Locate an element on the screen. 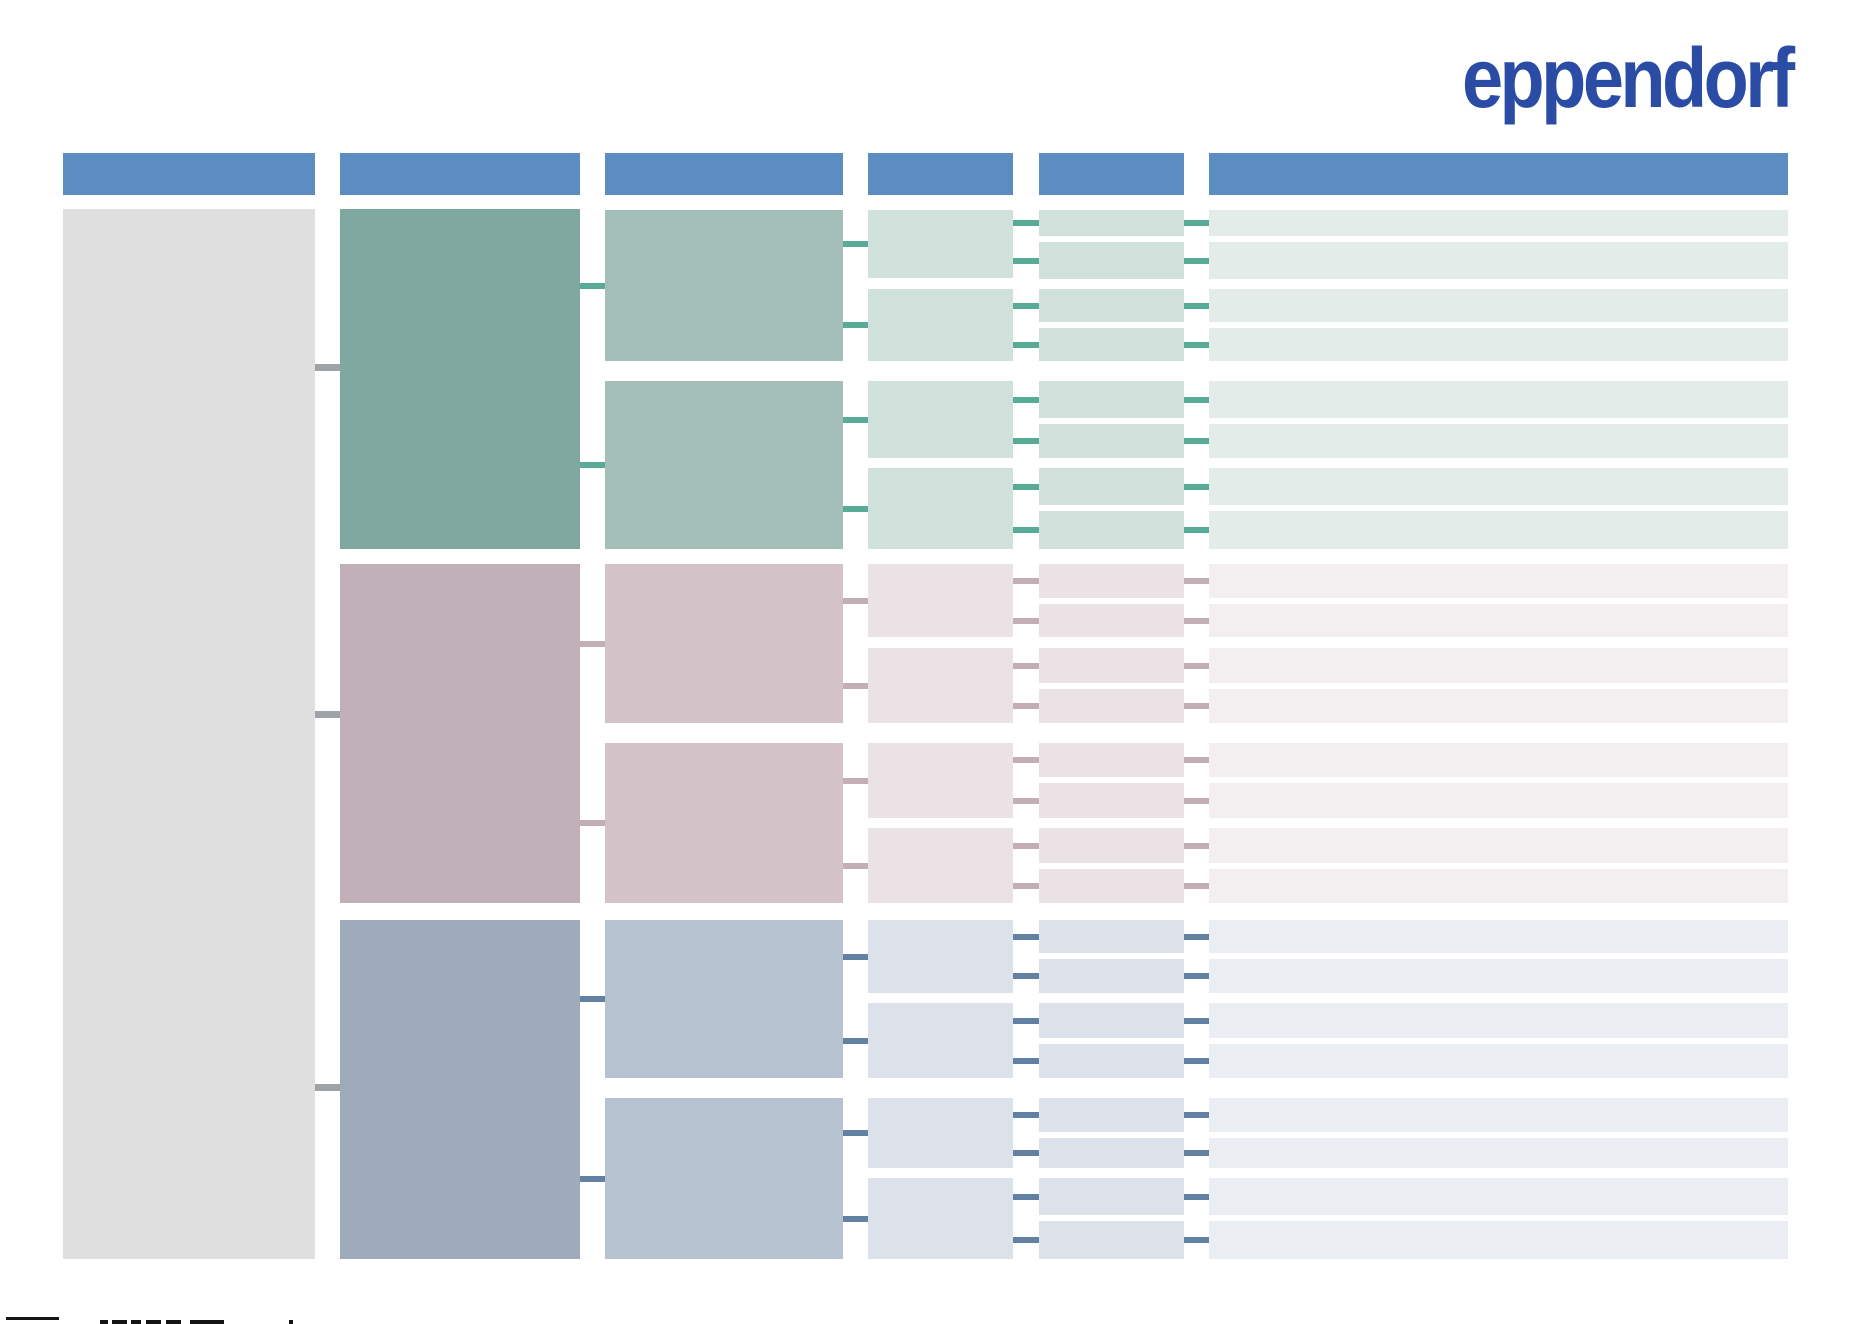  connector-l1-l2-blue is located at coordinates (327, 1087).